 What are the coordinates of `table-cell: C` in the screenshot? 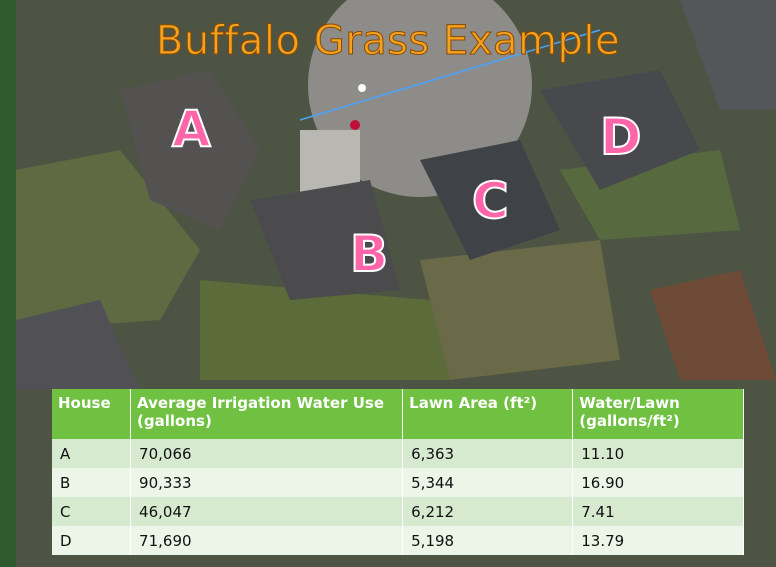 It's located at (92, 511).